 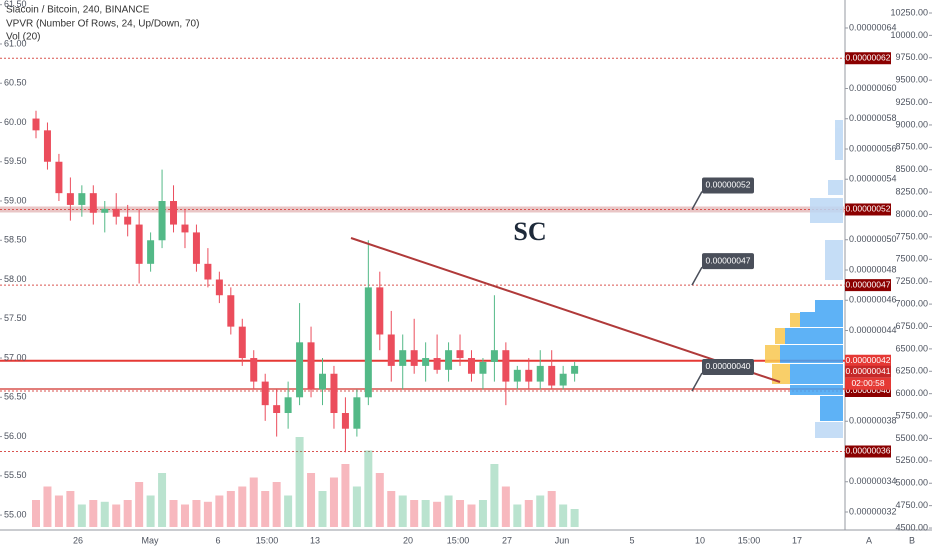 What do you see at coordinates (873, 239) in the screenshot?
I see `price-tick-label: 0.00000050` at bounding box center [873, 239].